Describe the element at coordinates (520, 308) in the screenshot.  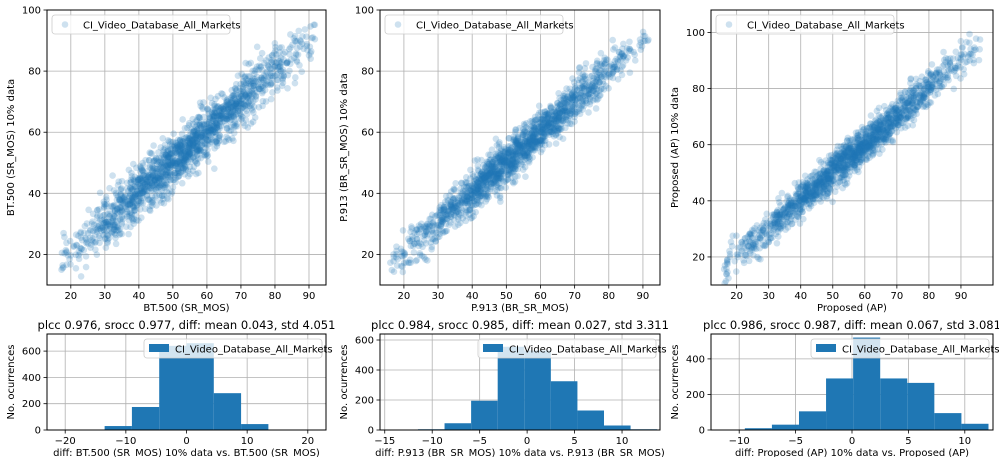
I see `x-axis-label: P.913 (BR_SR_MOS)` at that location.